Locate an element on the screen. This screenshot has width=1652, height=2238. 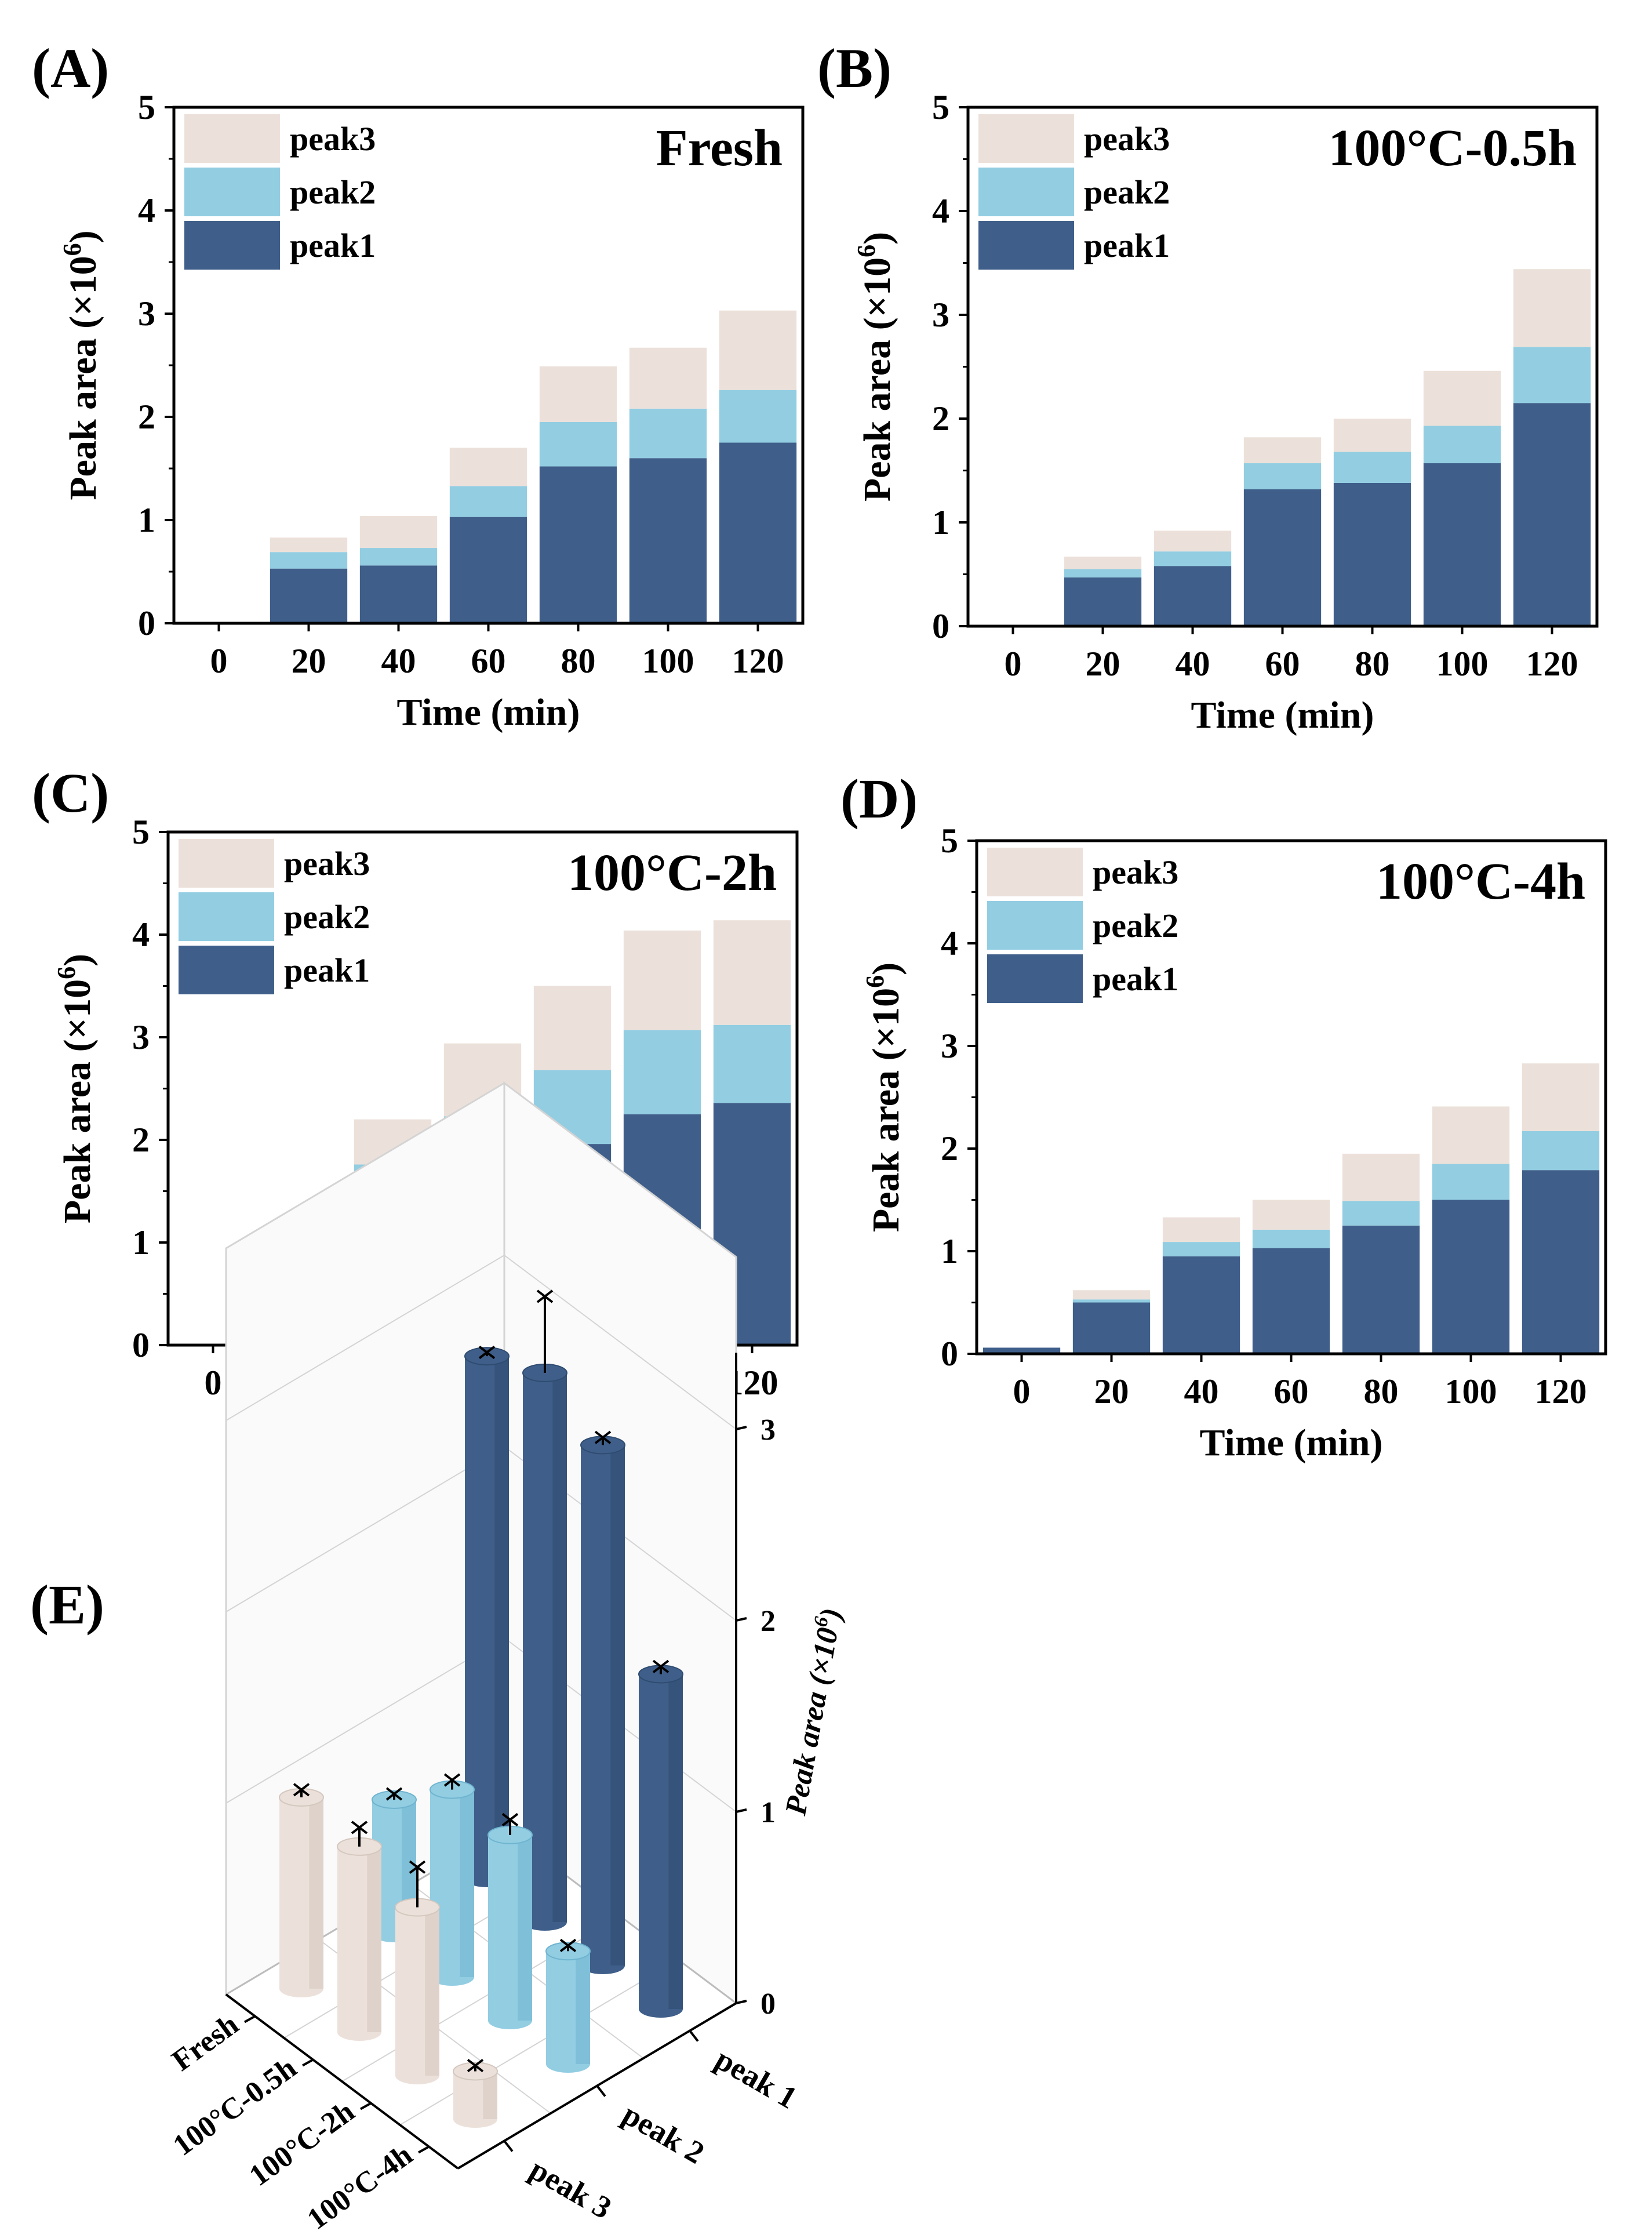
legend-swatch-peak3 is located at coordinates (1035, 872).